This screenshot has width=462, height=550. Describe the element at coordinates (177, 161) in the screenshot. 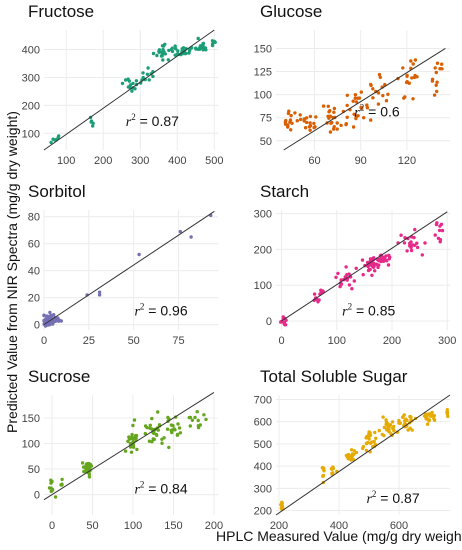

I see `x-tick-label: 400` at that location.